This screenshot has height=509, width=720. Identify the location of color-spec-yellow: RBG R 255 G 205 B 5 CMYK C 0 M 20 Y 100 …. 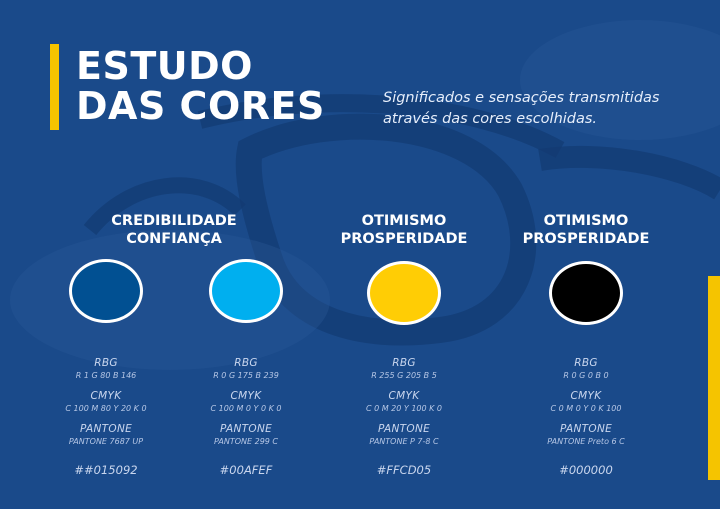
(404, 417).